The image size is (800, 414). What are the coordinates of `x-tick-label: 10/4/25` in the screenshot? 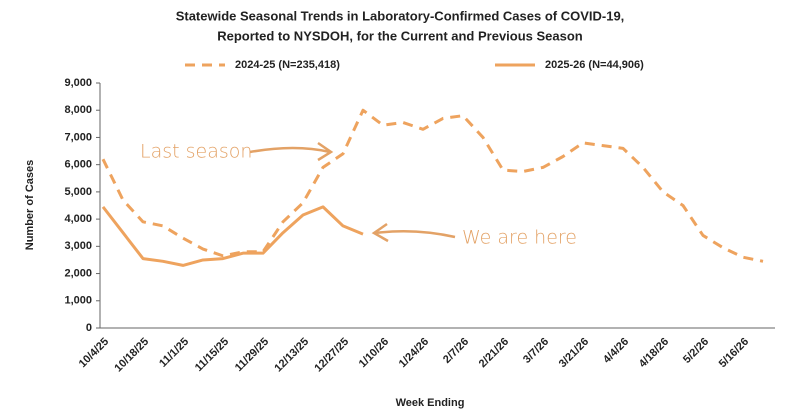 It's located at (94, 353).